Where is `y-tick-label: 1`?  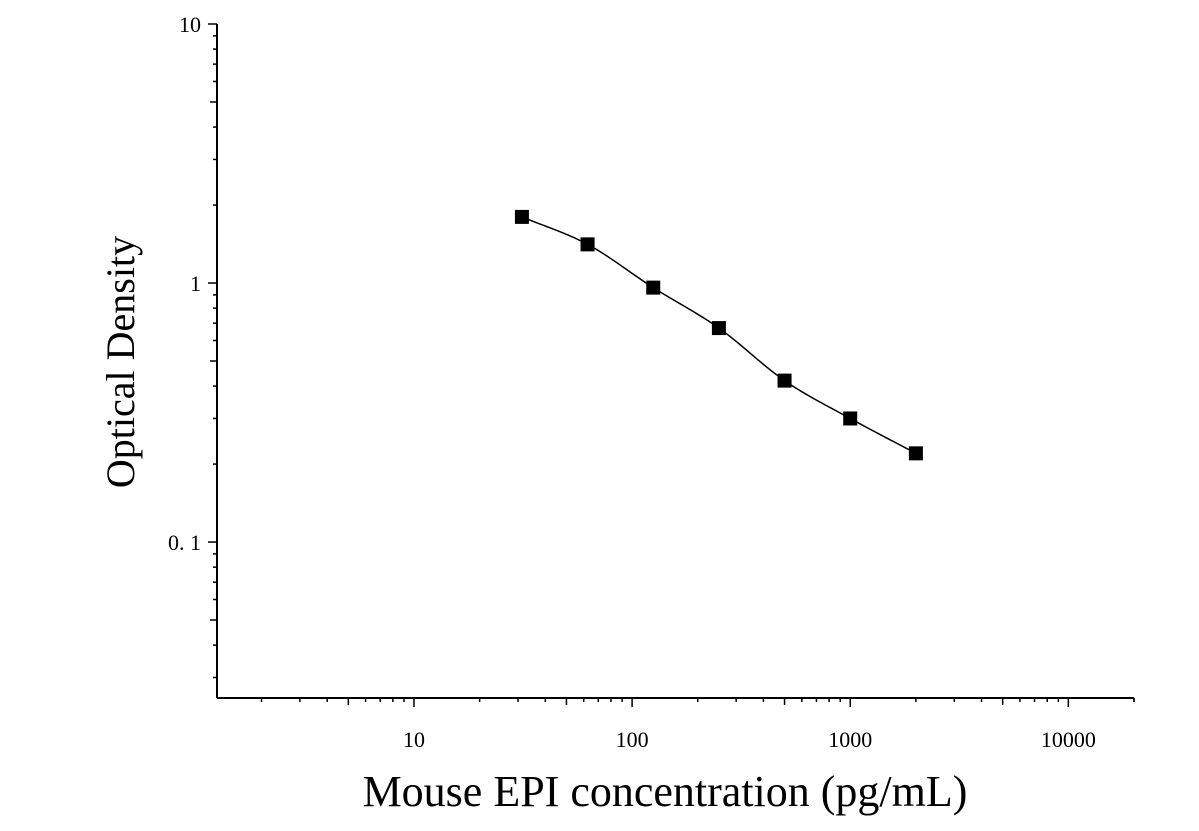
y-tick-label: 1 is located at coordinates (195, 283).